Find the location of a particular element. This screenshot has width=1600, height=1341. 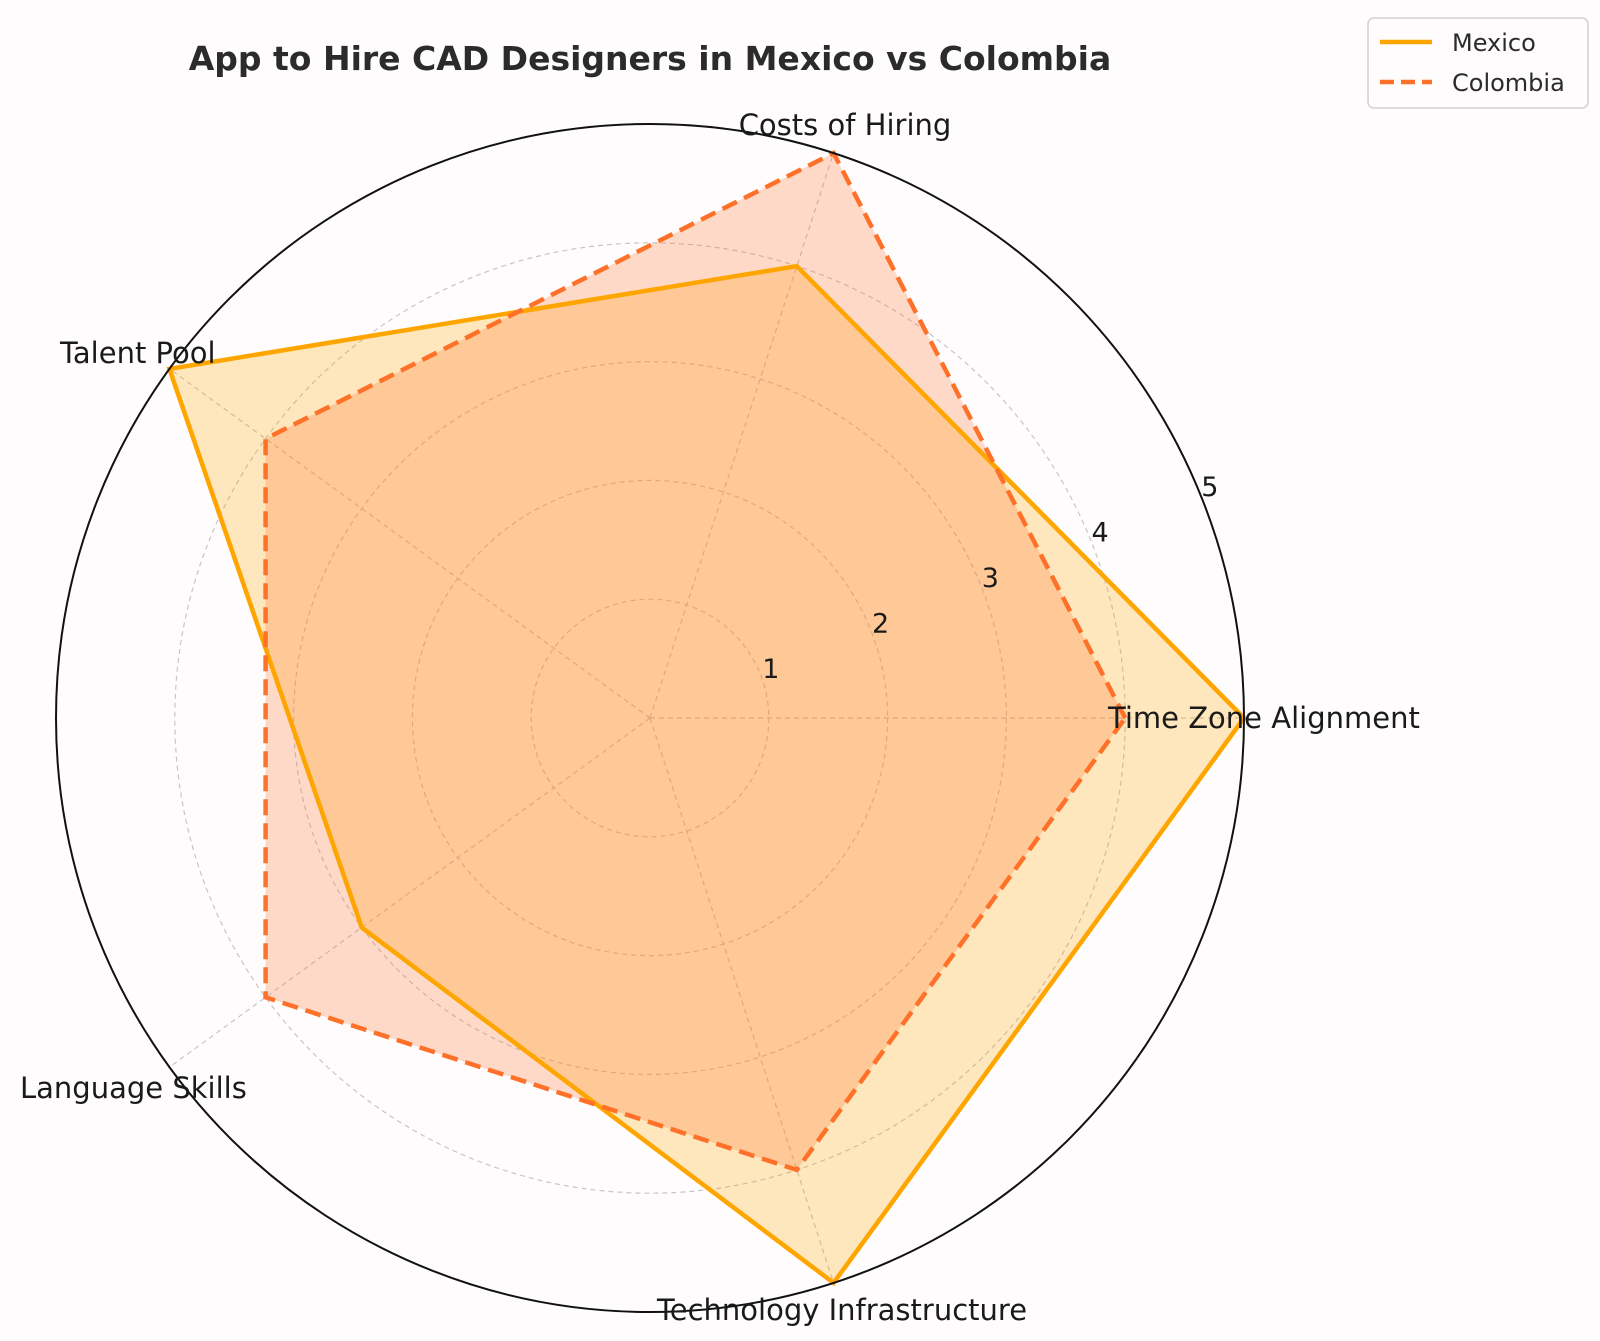

r-tick-label: 2 is located at coordinates (880, 624).